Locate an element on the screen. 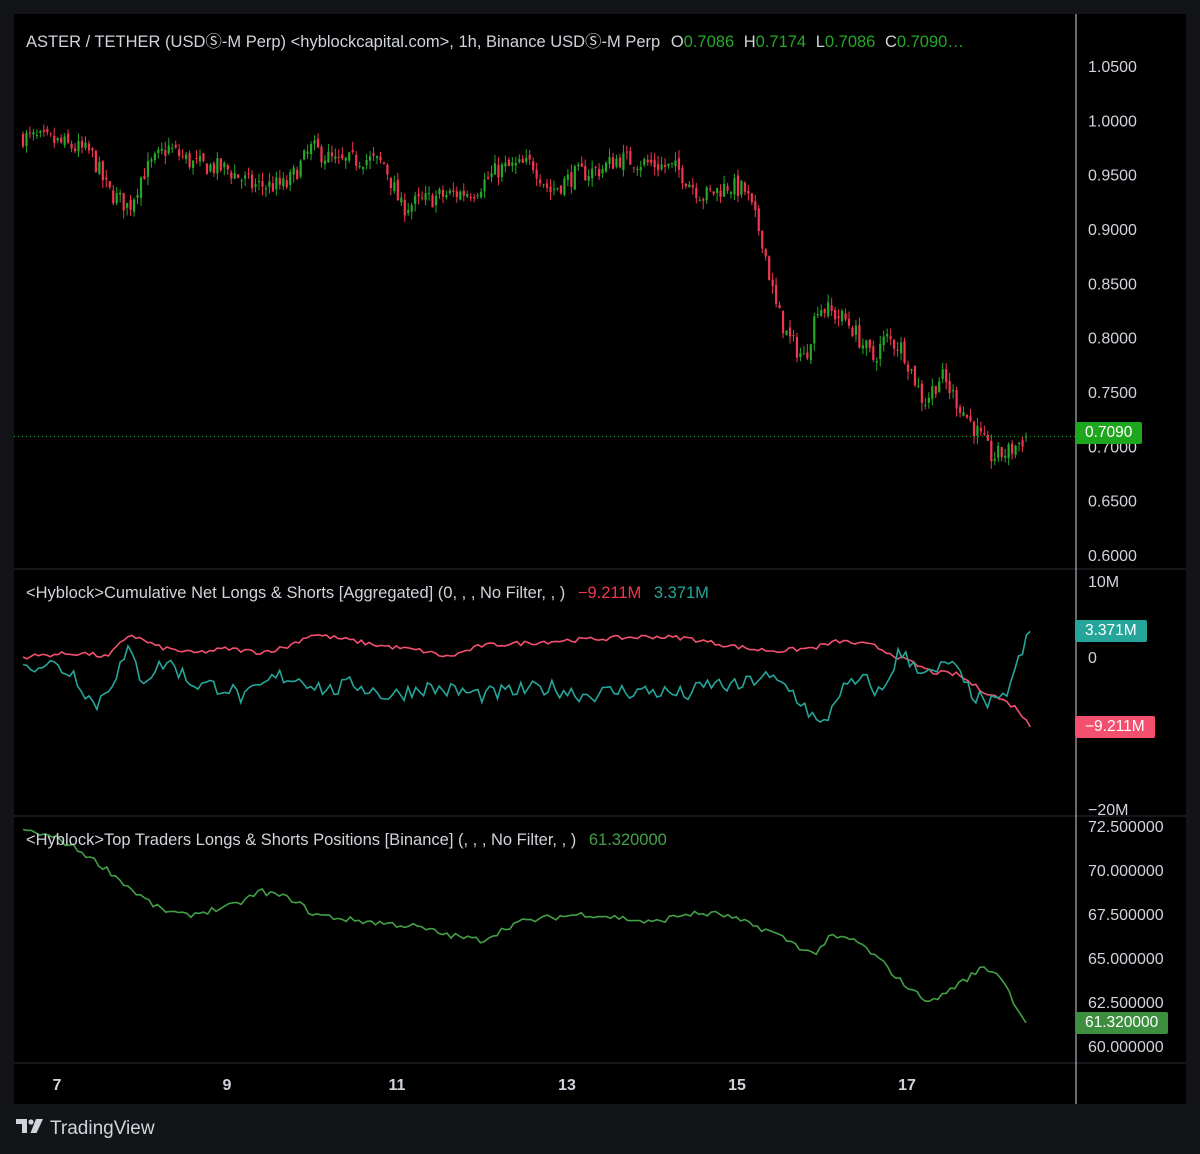 This screenshot has width=1200, height=1154. tradingview-brand: TradingView is located at coordinates (102, 1128).